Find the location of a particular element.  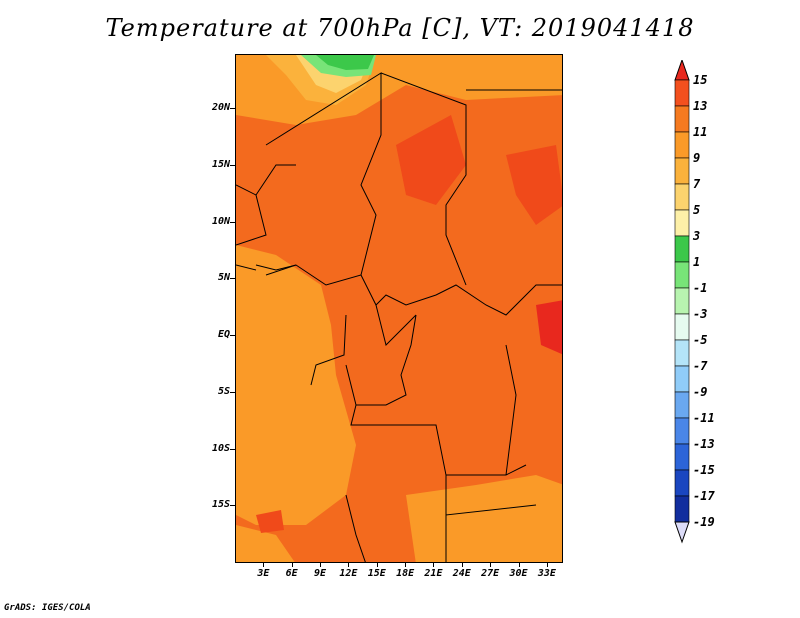

colorbar-label: 11 is located at coordinates (700, 132).